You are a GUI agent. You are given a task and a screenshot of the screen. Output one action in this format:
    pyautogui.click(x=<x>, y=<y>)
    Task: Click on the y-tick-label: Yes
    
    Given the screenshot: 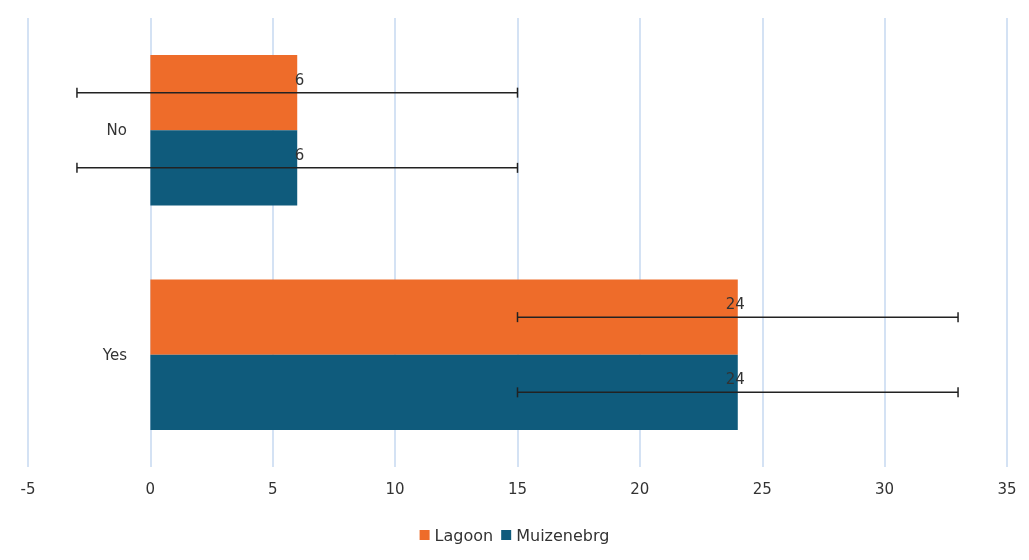 What is the action you would take?
    pyautogui.click(x=114, y=354)
    